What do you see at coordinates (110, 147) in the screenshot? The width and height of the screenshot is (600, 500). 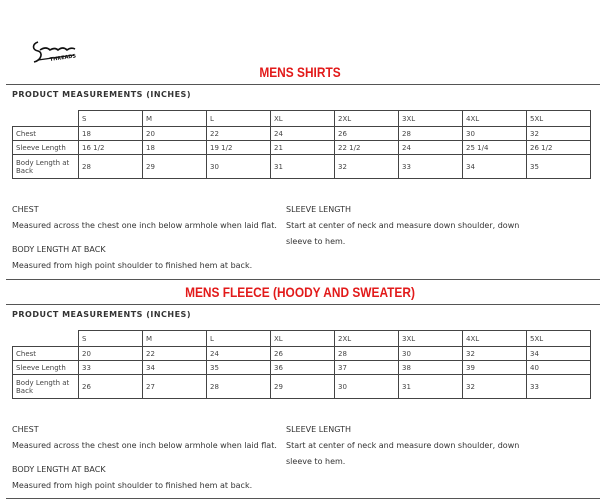 I see `table-cell: 16 1/2` at bounding box center [110, 147].